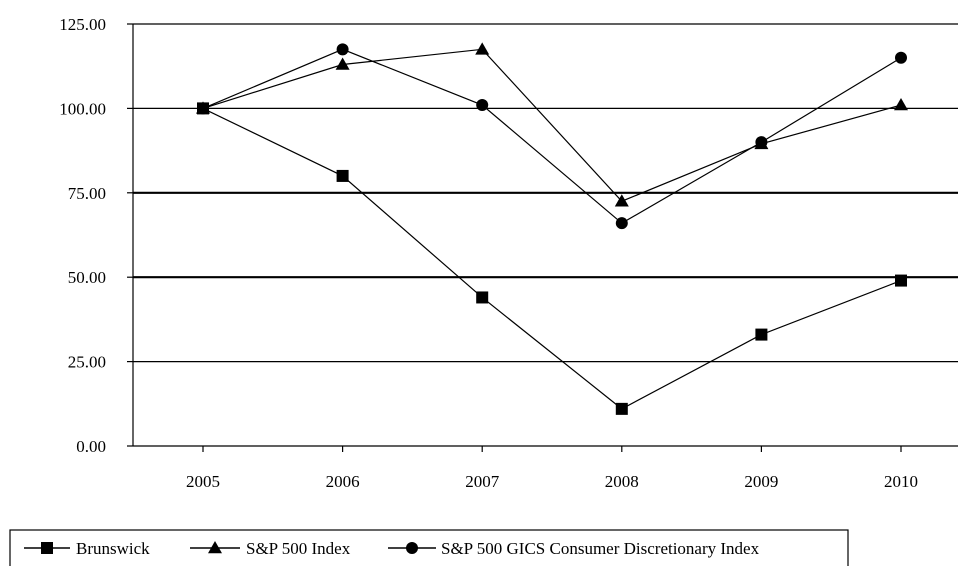  What do you see at coordinates (622, 481) in the screenshot?
I see `x-tick-label: 2008` at bounding box center [622, 481].